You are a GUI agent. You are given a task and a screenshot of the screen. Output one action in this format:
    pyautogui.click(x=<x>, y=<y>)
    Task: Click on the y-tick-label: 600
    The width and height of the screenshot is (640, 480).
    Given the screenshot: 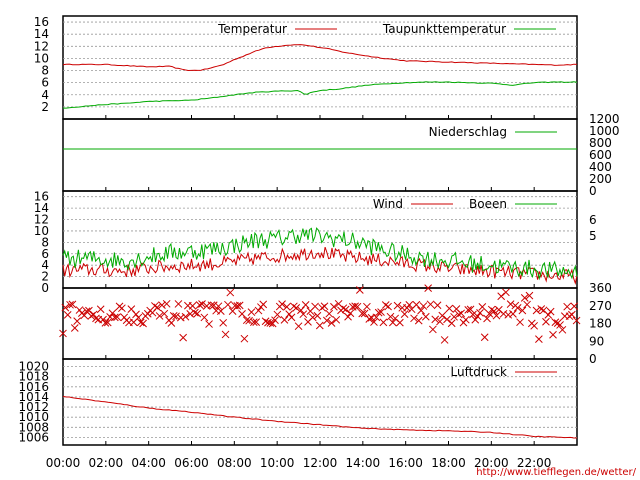 What is the action you would take?
    pyautogui.click(x=600, y=155)
    